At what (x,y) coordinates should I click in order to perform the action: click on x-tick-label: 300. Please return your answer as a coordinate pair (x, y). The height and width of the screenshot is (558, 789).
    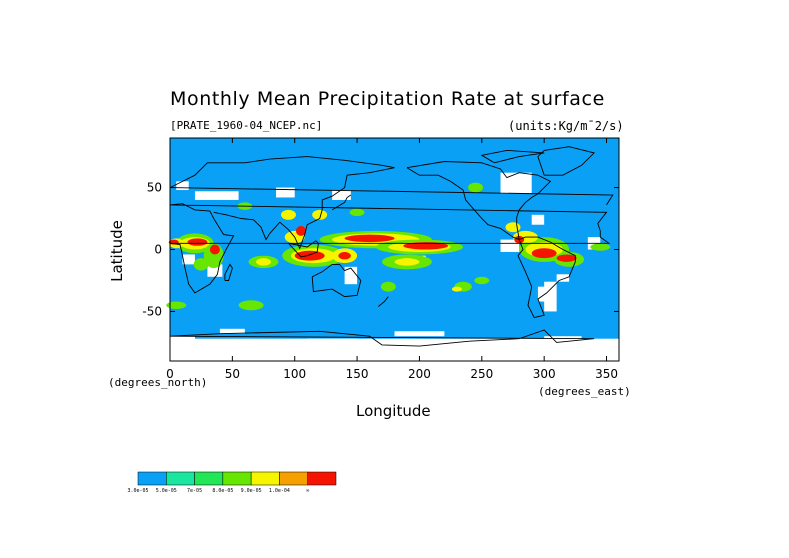
    Looking at the image, I should click on (544, 374).